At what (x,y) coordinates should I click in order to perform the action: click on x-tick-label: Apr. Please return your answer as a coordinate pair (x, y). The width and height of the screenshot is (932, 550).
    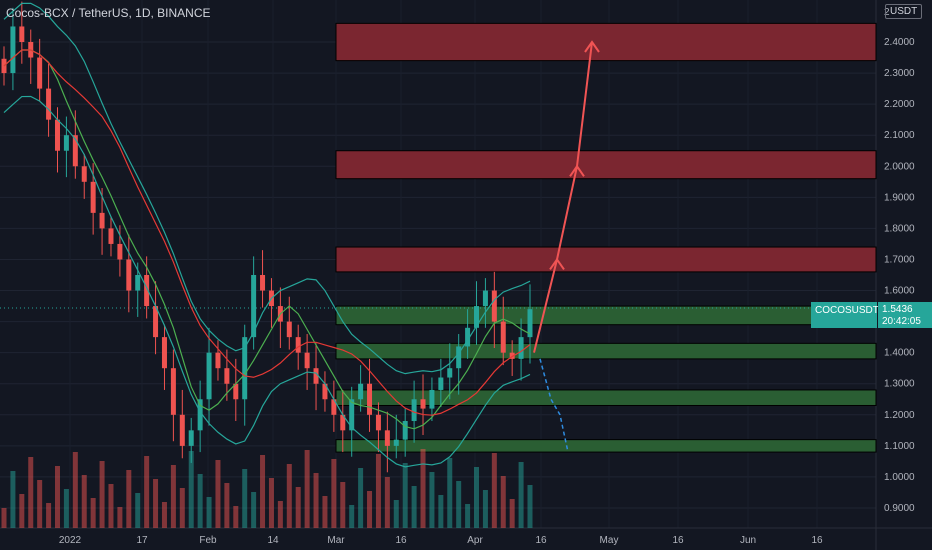
    Looking at the image, I should click on (475, 540).